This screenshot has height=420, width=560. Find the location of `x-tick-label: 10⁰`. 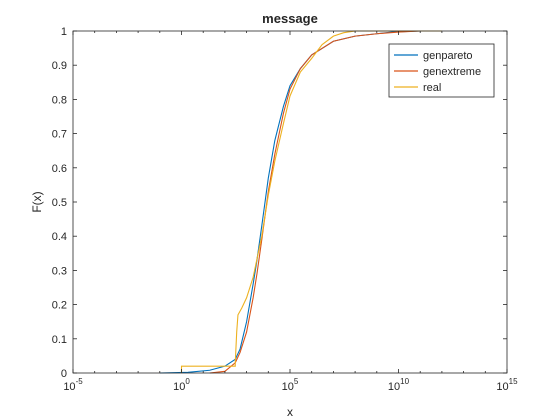

x-tick-label: 10⁰ is located at coordinates (181, 385).